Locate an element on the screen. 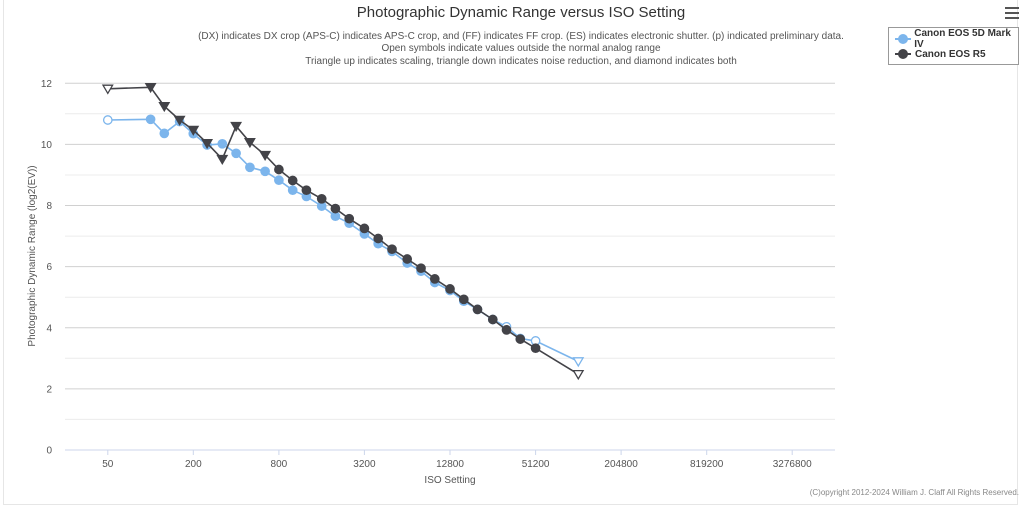  y-tick-label: 12 is located at coordinates (47, 84).